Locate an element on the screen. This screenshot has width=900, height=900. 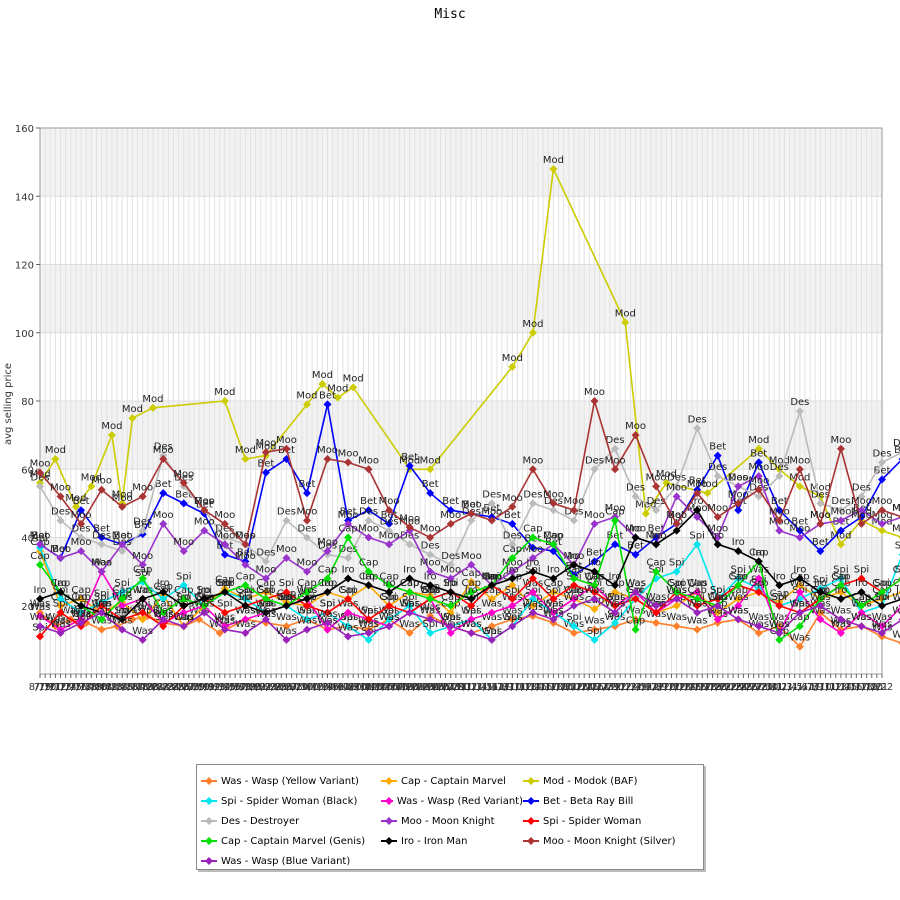
x-tick-label: 10/6 is located at coordinates (332, 687).